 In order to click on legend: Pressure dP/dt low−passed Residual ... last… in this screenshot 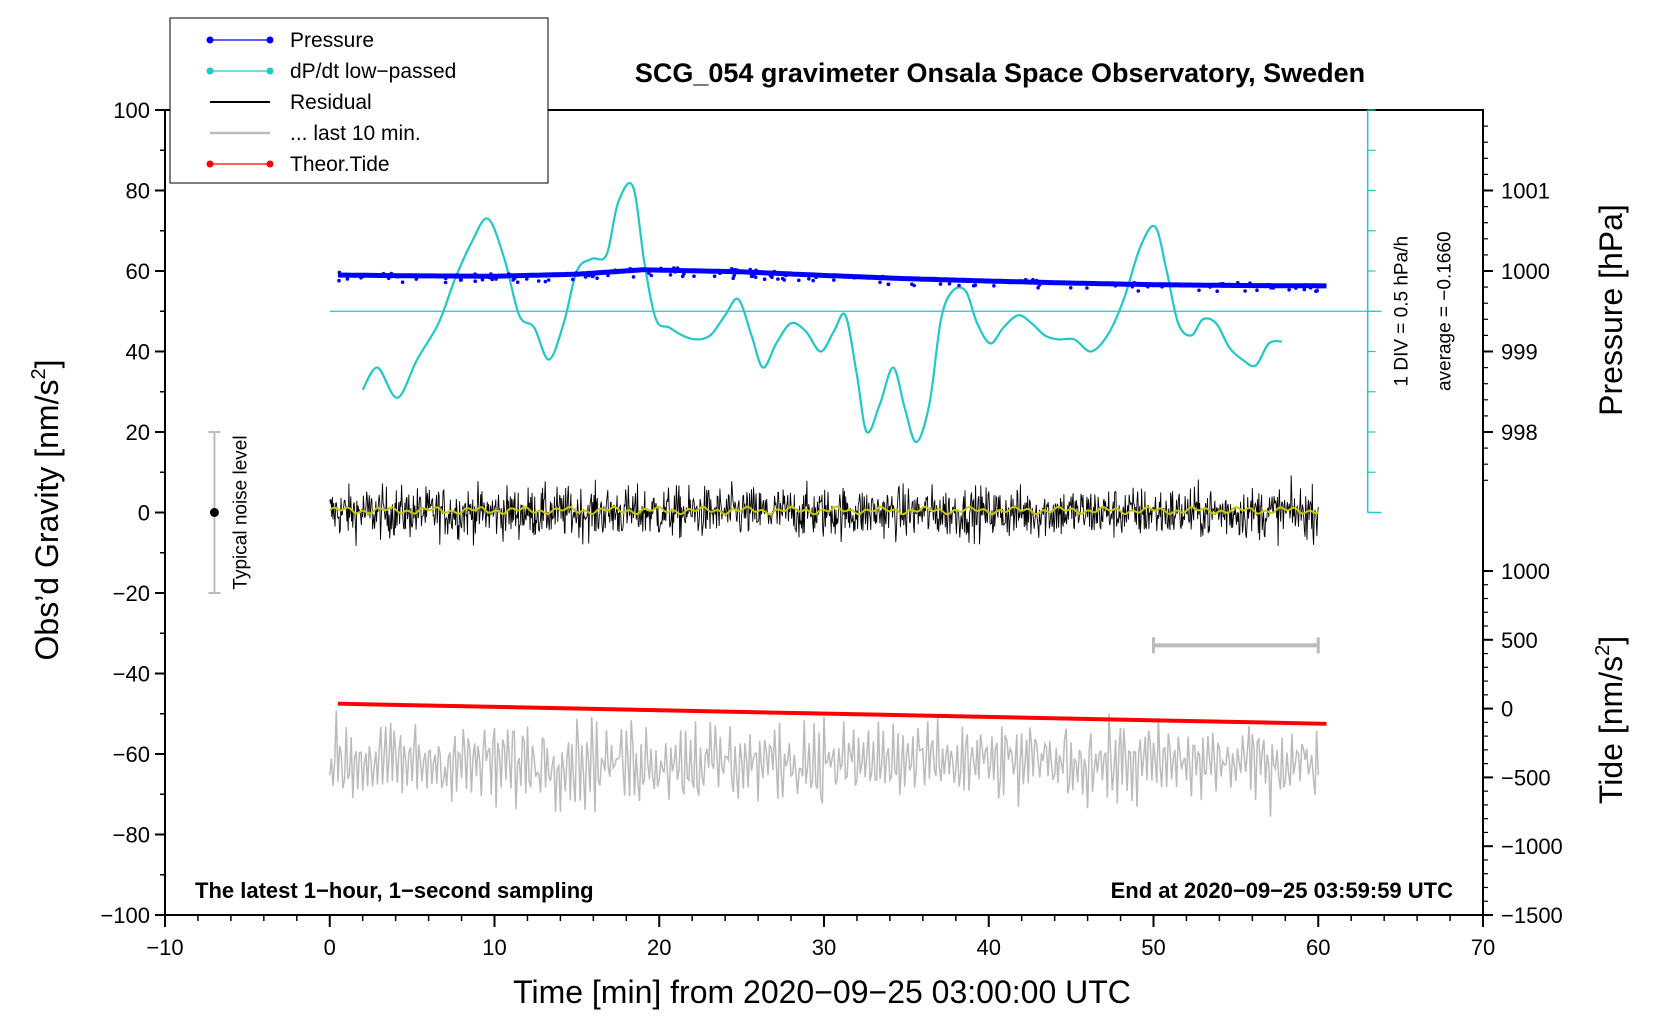, I will do `click(359, 100)`.